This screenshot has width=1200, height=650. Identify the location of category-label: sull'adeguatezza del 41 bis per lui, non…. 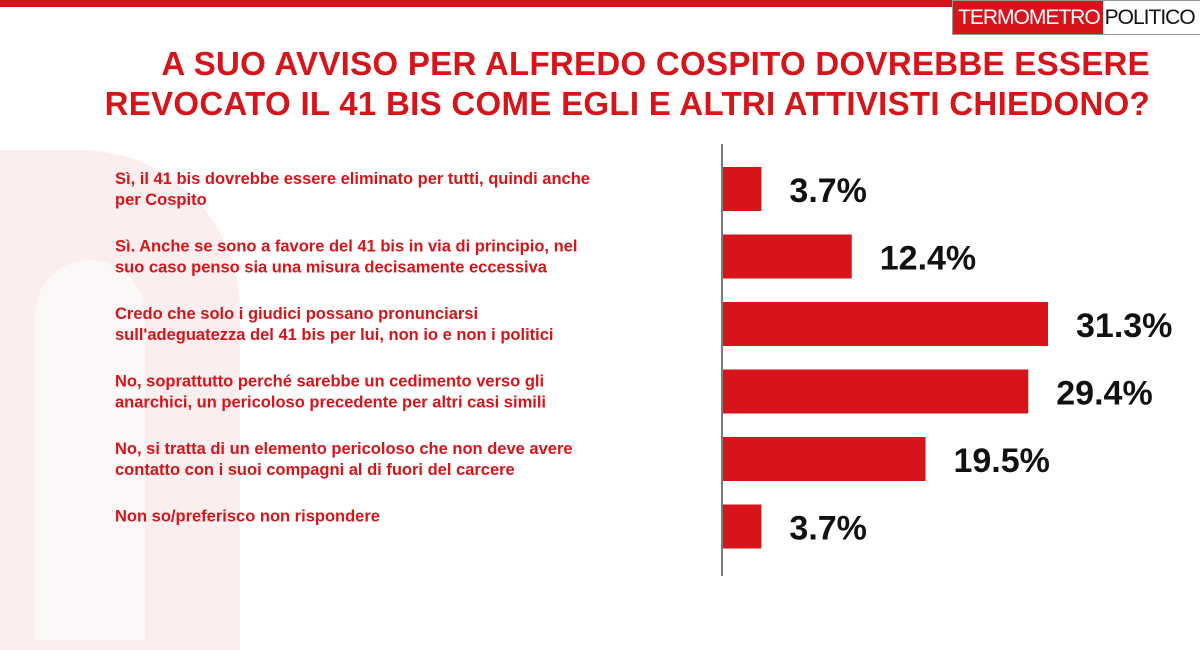
(334, 335).